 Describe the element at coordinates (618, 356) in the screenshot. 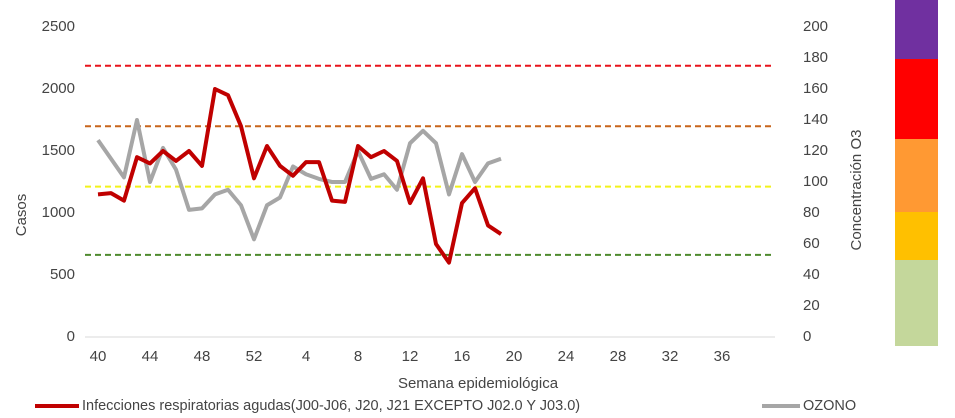

I see `x-tick-label: 28` at that location.